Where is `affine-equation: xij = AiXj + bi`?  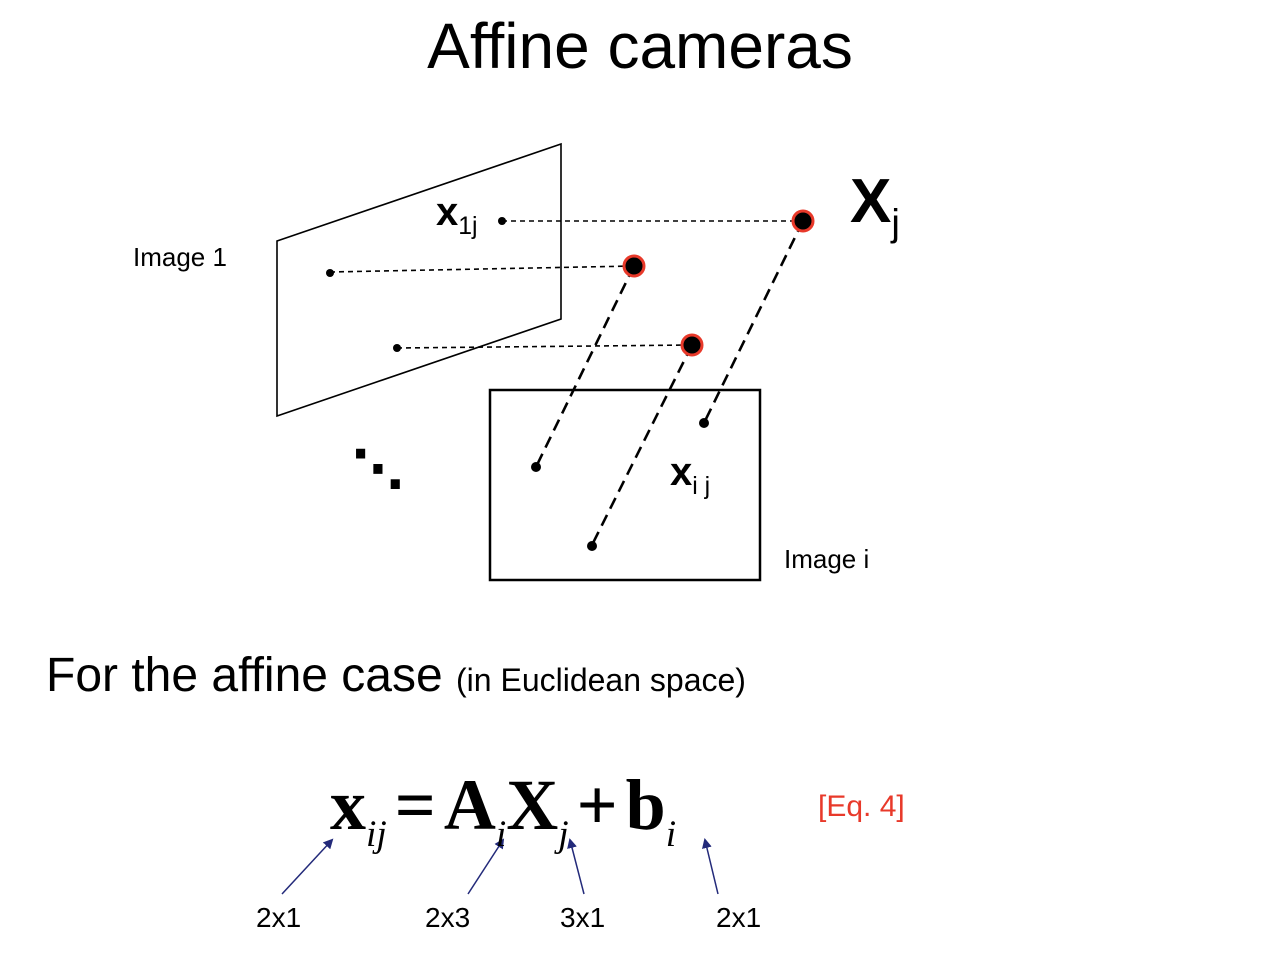 affine-equation: xij = AiXj + bi is located at coordinates (503, 810).